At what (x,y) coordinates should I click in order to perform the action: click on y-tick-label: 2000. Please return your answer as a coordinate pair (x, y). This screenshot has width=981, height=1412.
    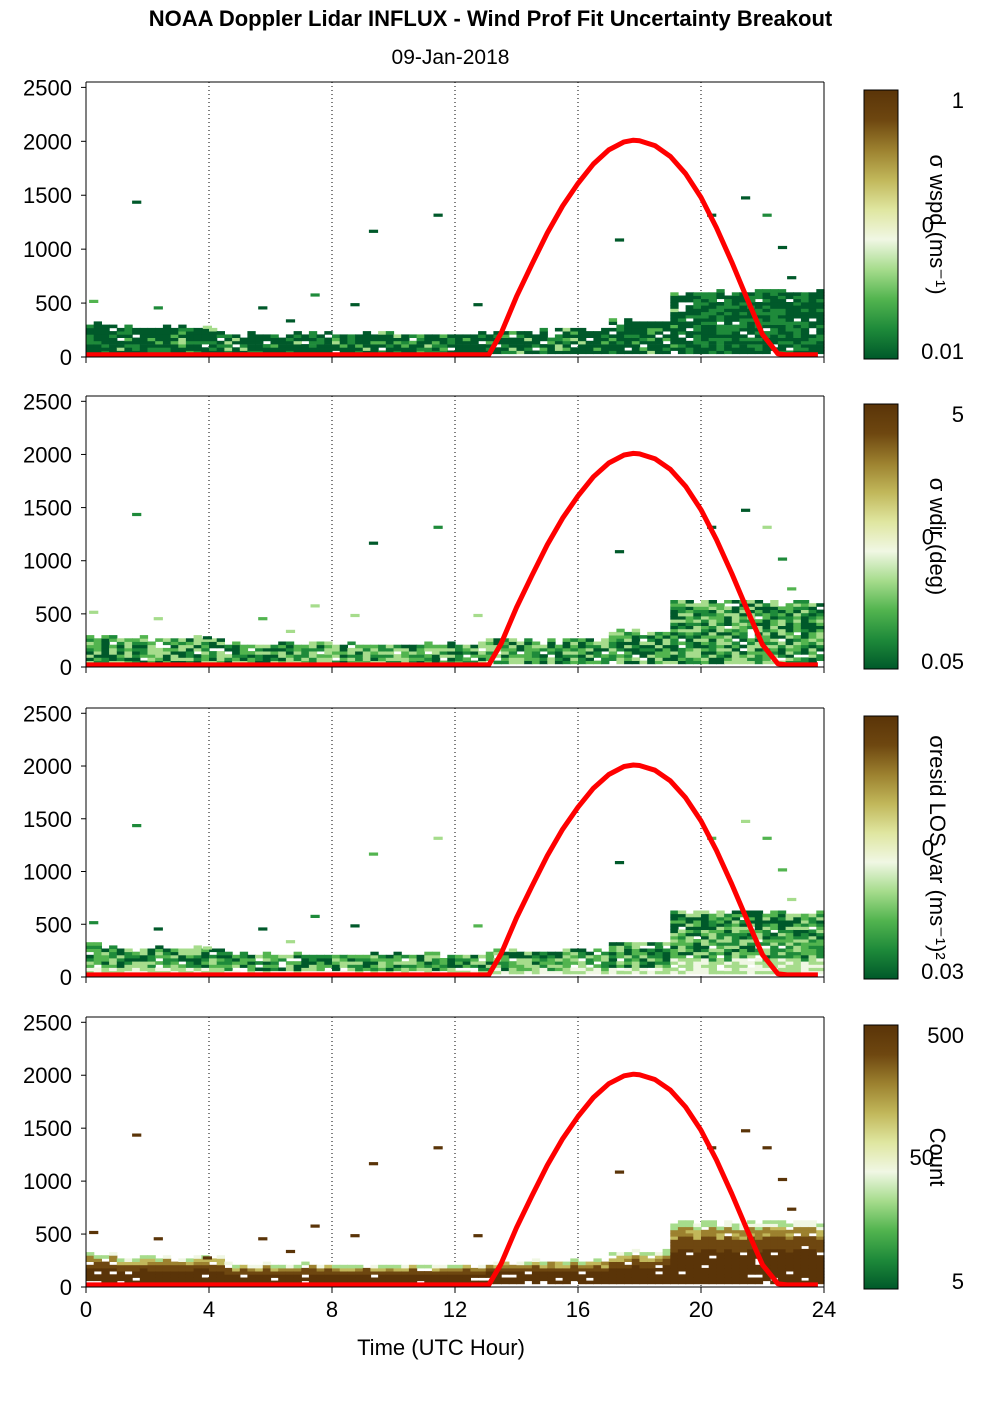
    Looking at the image, I should click on (47, 454).